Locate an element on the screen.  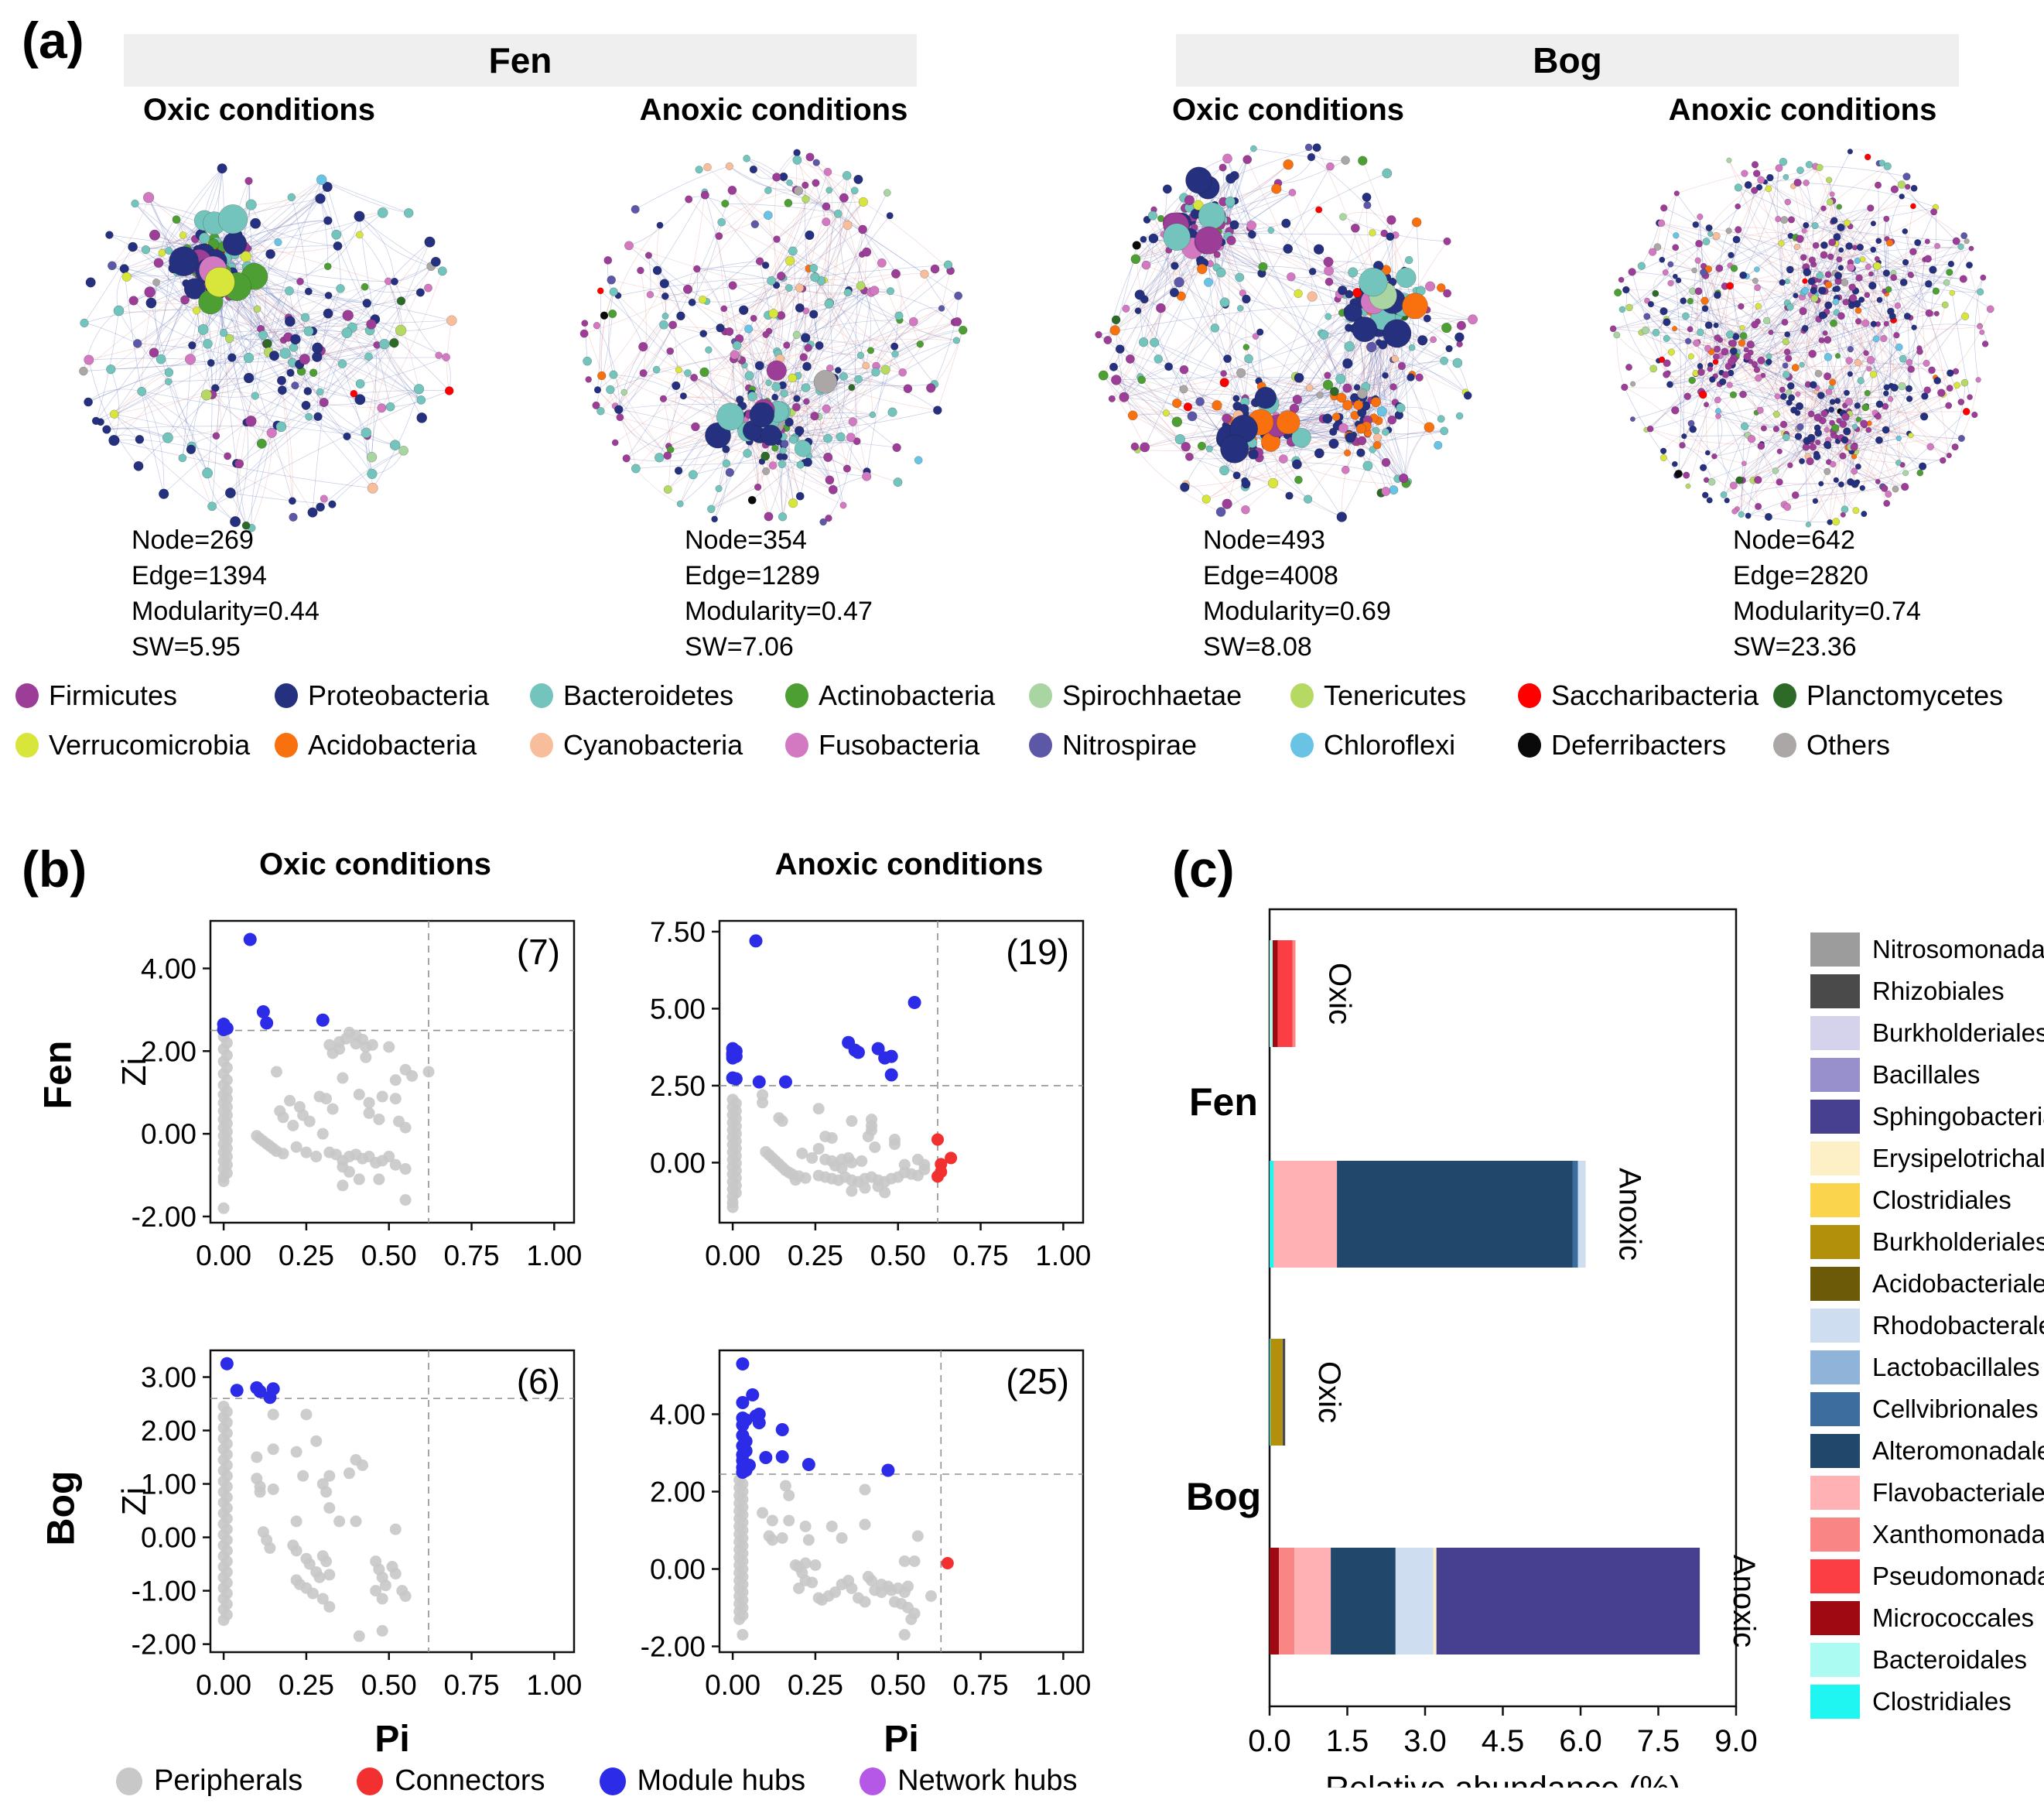
stat-node: Node=642 is located at coordinates (1794, 540).